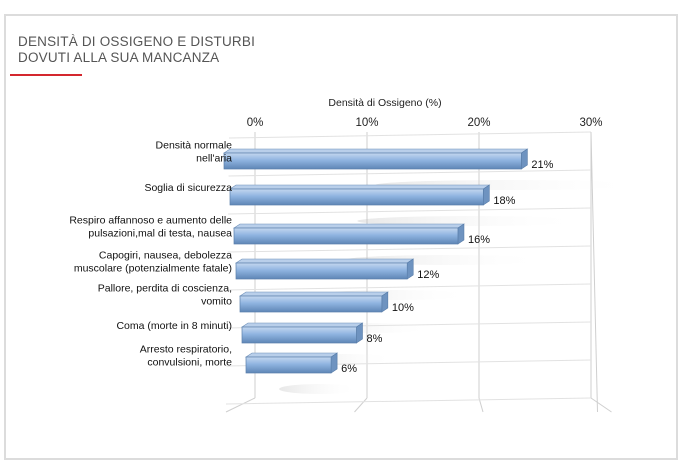 The width and height of the screenshot is (686, 466). What do you see at coordinates (194, 146) in the screenshot?
I see `category-label-0-0: Densità normale` at bounding box center [194, 146].